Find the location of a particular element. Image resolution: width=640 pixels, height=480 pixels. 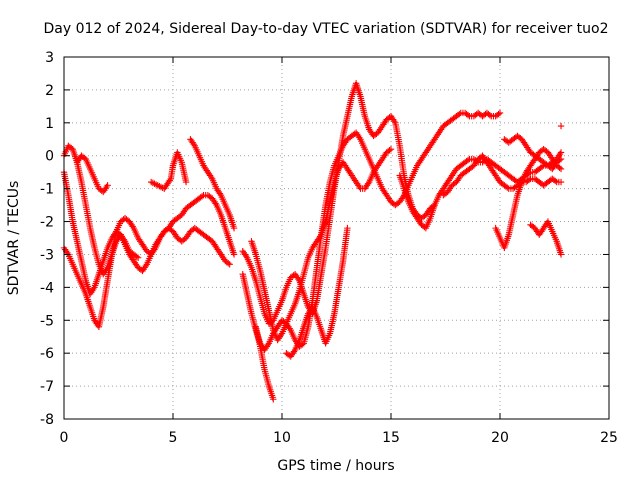

y-tick-label: 2 is located at coordinates (49, 91).